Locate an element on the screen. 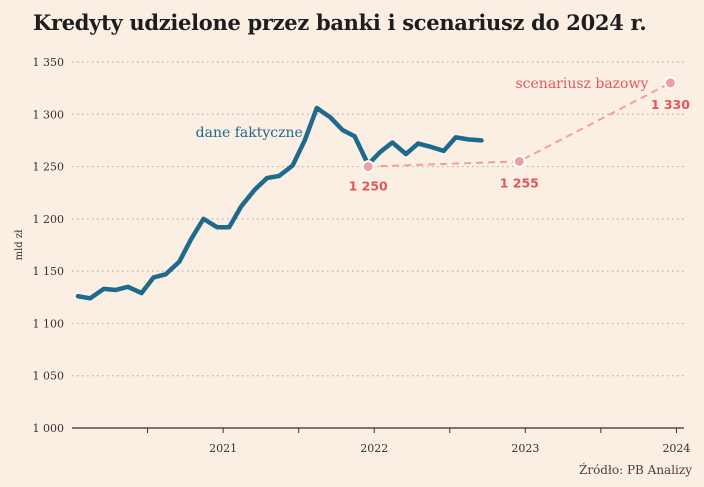 The image size is (704, 487). y-axis-label: mld zł is located at coordinates (19, 245).